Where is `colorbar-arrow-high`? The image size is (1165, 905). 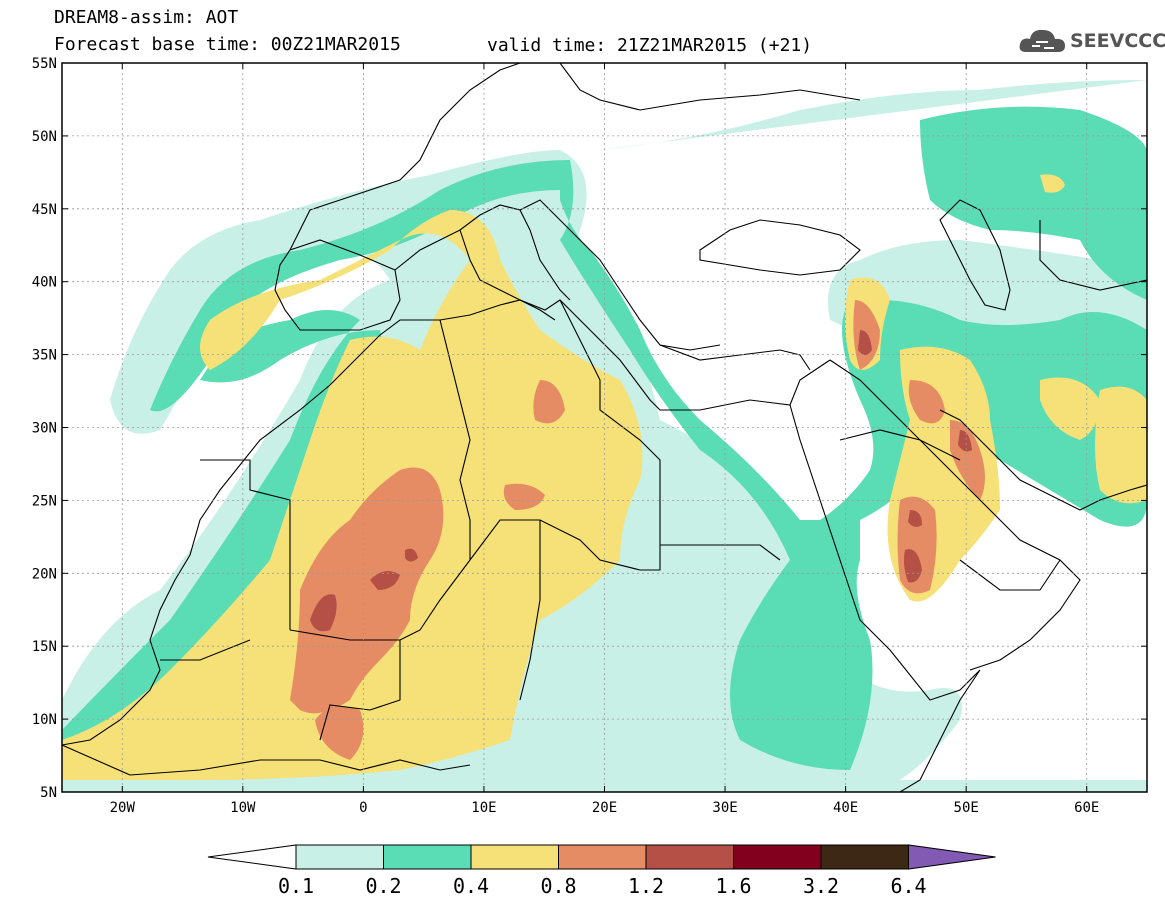 colorbar-arrow-high is located at coordinates (952, 857).